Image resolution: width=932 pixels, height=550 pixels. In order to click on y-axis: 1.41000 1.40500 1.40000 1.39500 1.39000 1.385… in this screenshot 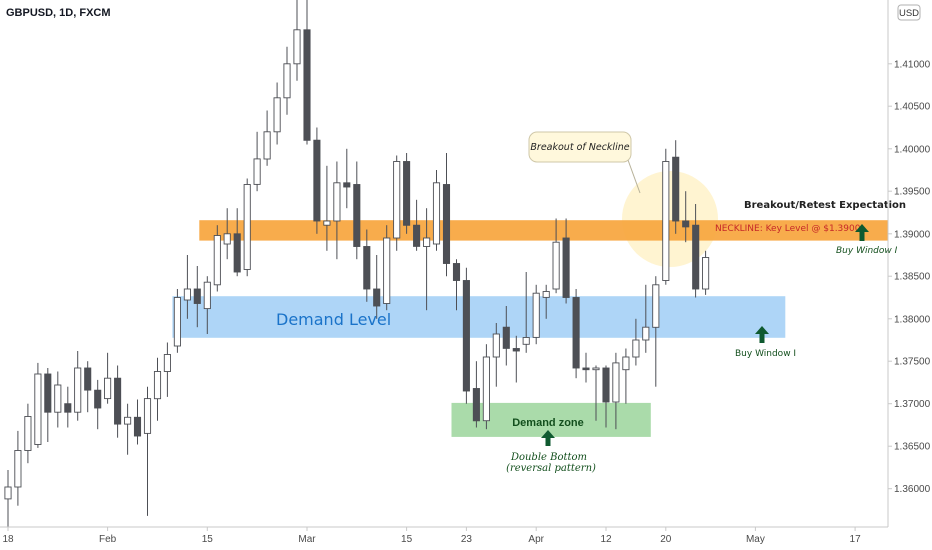, I will do `click(909, 263)`.